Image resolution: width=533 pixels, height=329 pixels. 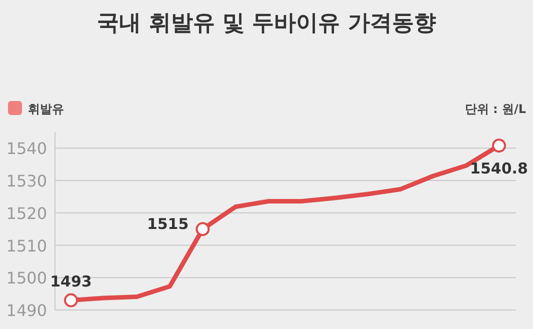 What do you see at coordinates (499, 169) in the screenshot?
I see `data-label: 1540.8` at bounding box center [499, 169].